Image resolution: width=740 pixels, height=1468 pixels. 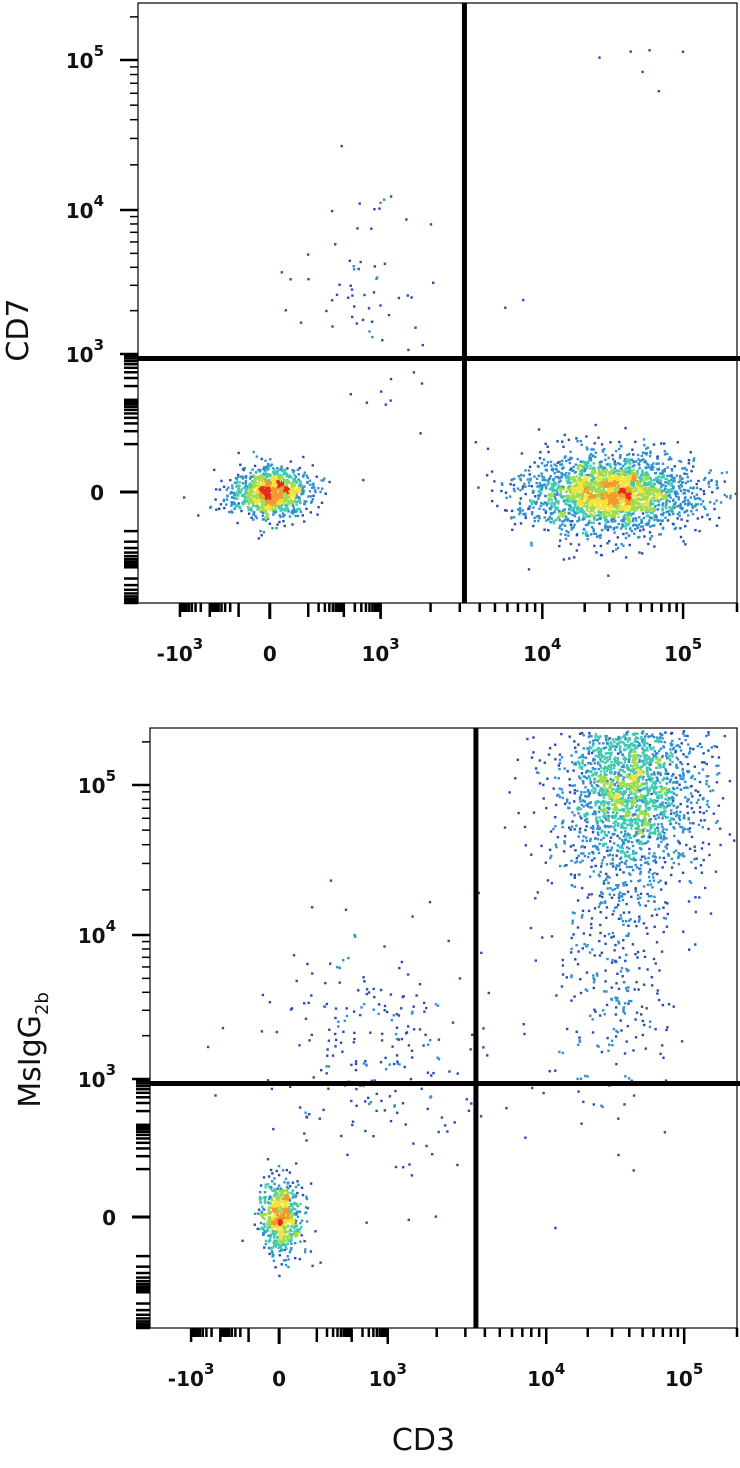 What do you see at coordinates (85, 207) in the screenshot?
I see `y-tick-label: 10⁴` at bounding box center [85, 207].